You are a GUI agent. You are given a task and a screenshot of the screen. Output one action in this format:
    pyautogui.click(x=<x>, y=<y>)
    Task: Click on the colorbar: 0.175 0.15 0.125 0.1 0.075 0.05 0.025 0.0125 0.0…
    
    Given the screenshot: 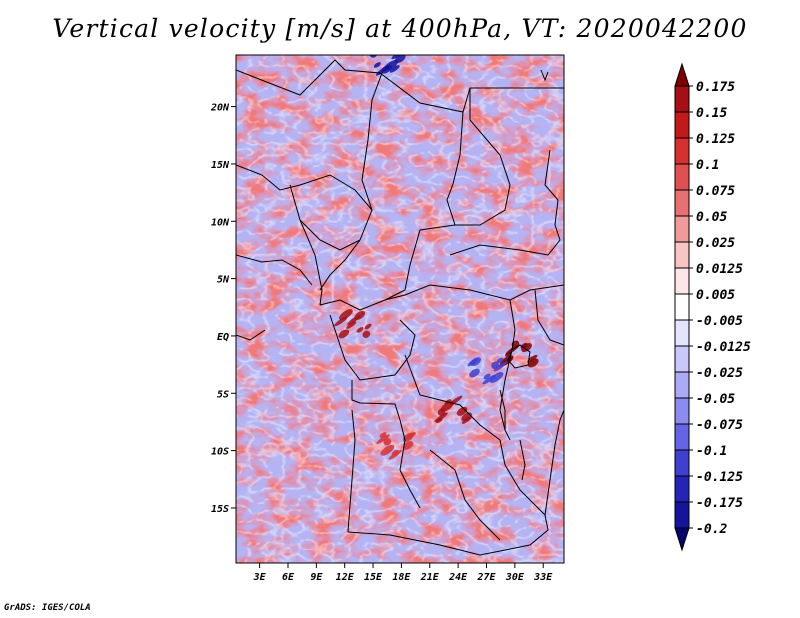 What is the action you would take?
    pyautogui.click(x=712, y=307)
    